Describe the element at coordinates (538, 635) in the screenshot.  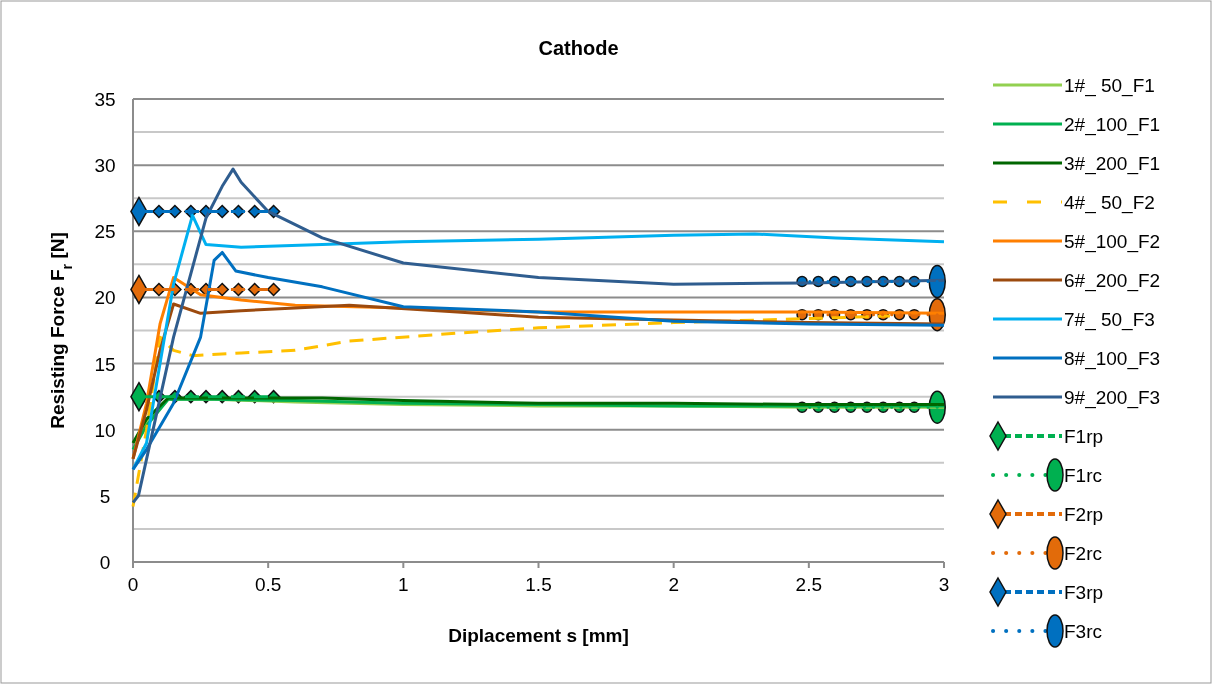
I see `x-axis-title: Diplacement s [mm]` at that location.